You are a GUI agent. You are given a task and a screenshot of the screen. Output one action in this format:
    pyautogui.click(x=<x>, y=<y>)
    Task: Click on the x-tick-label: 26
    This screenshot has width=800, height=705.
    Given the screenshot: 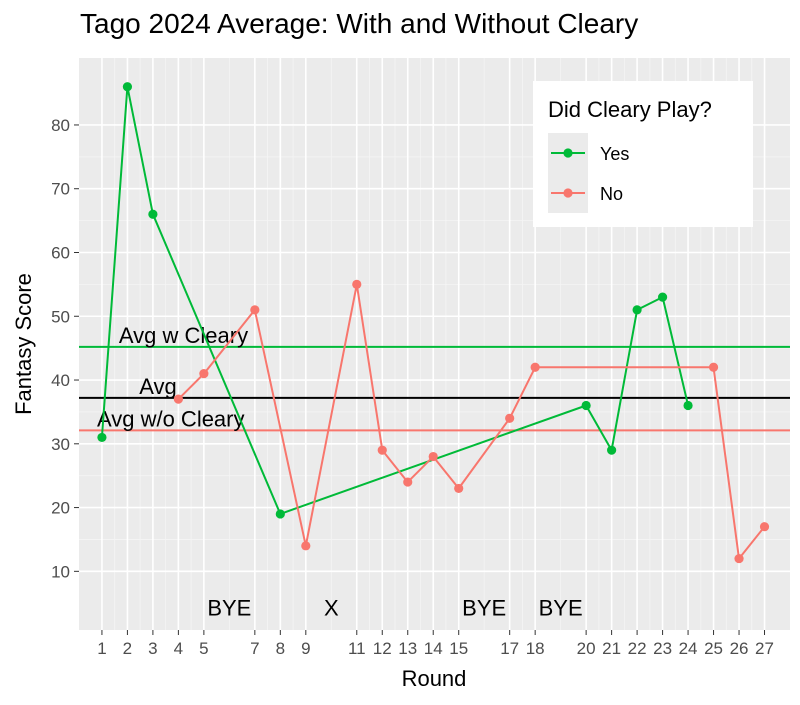 What is the action you would take?
    pyautogui.click(x=739, y=648)
    